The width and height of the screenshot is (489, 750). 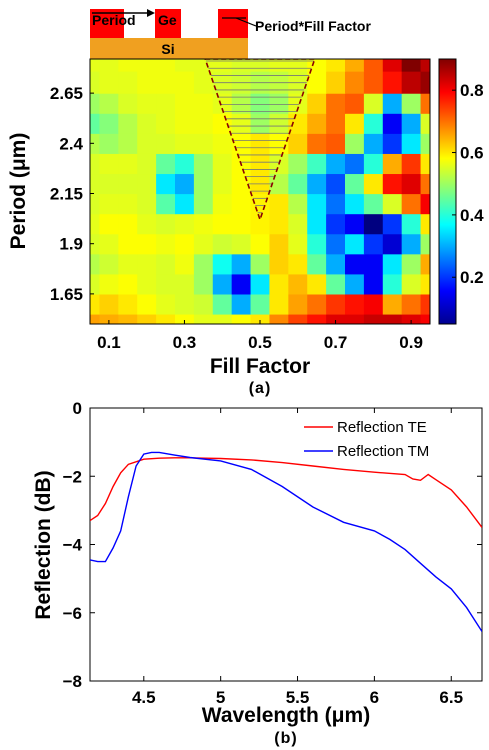 I want to click on heatmap-y-tick-label: 1.65, so click(x=66, y=294).